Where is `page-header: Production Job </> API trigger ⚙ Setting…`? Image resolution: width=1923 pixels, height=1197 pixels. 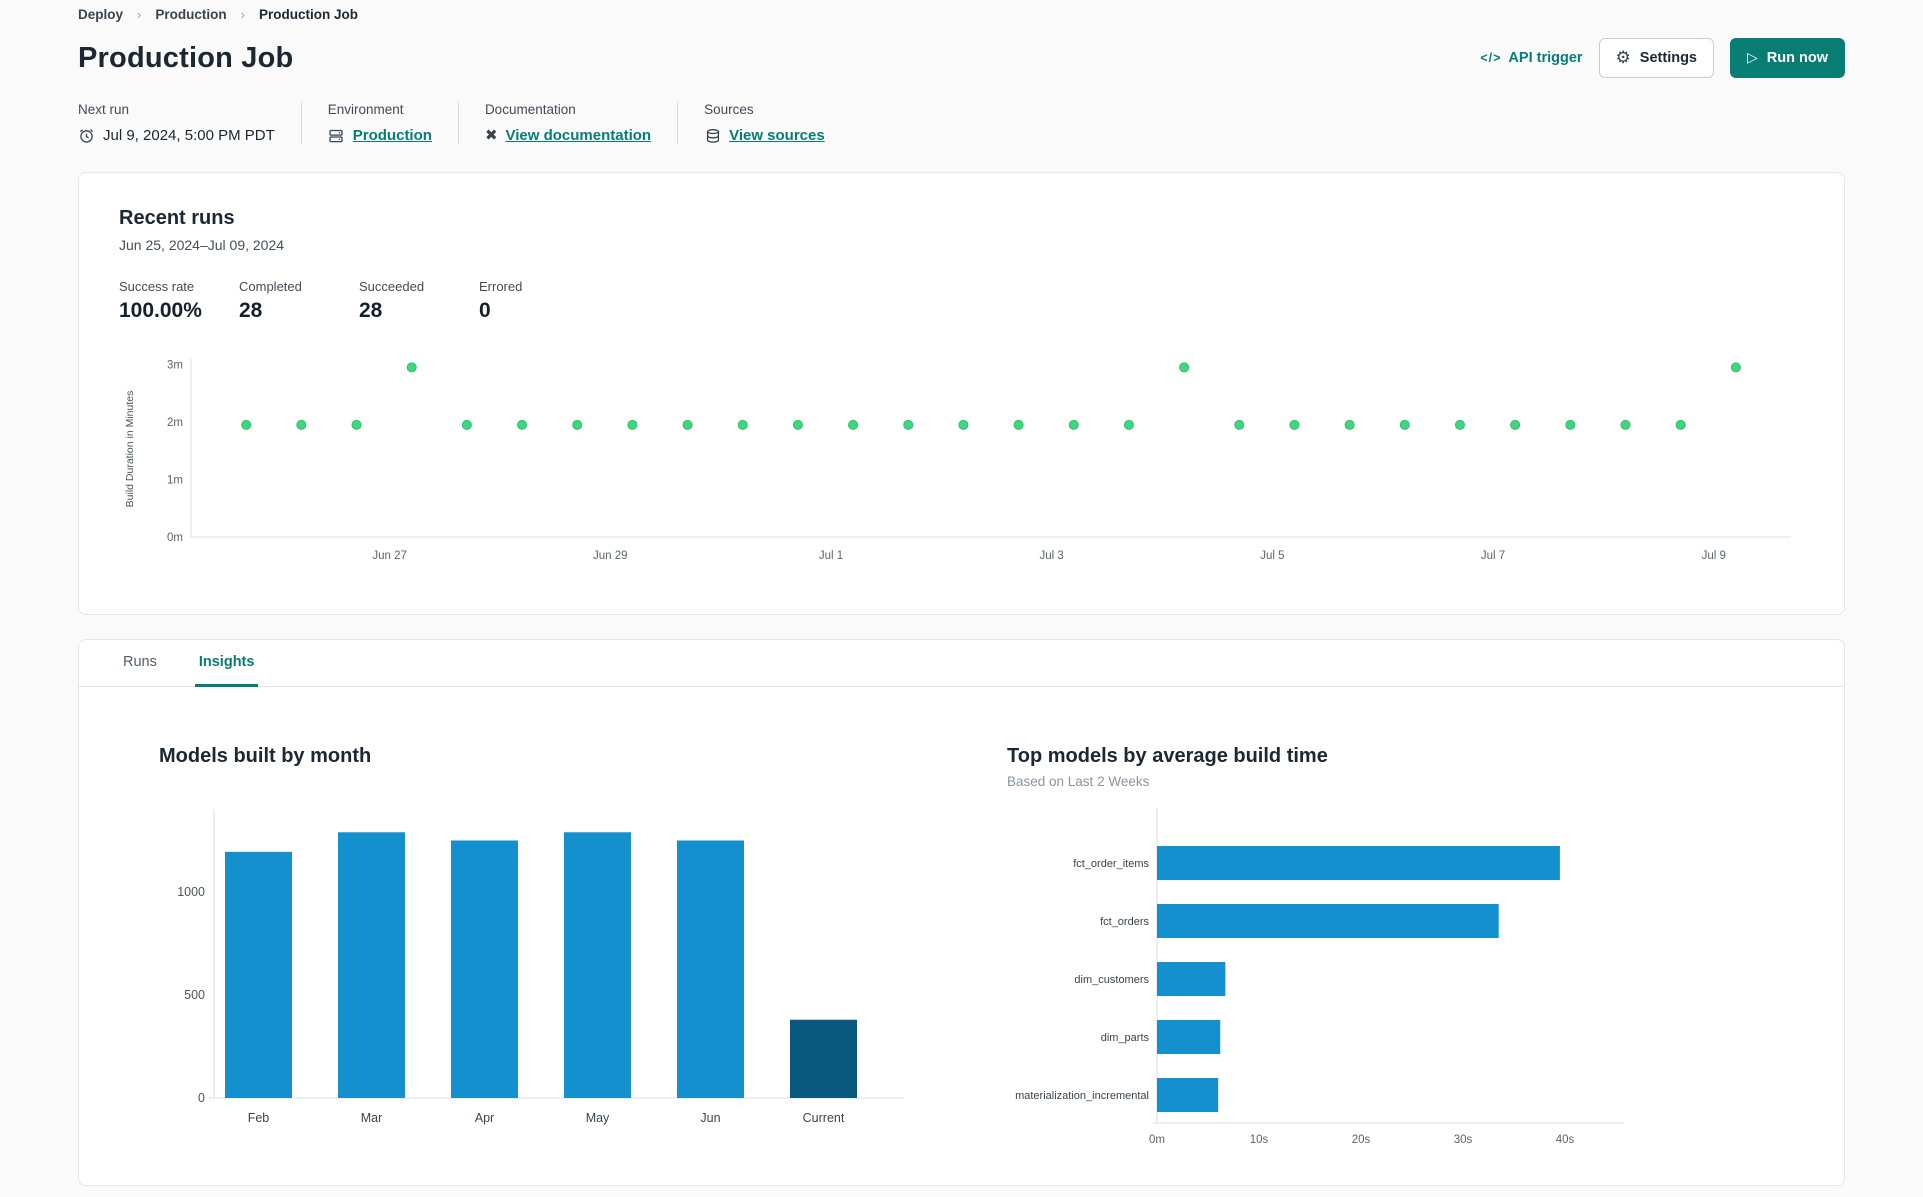 page-header: Production Job </> API trigger ⚙ Setting… is located at coordinates (961, 58).